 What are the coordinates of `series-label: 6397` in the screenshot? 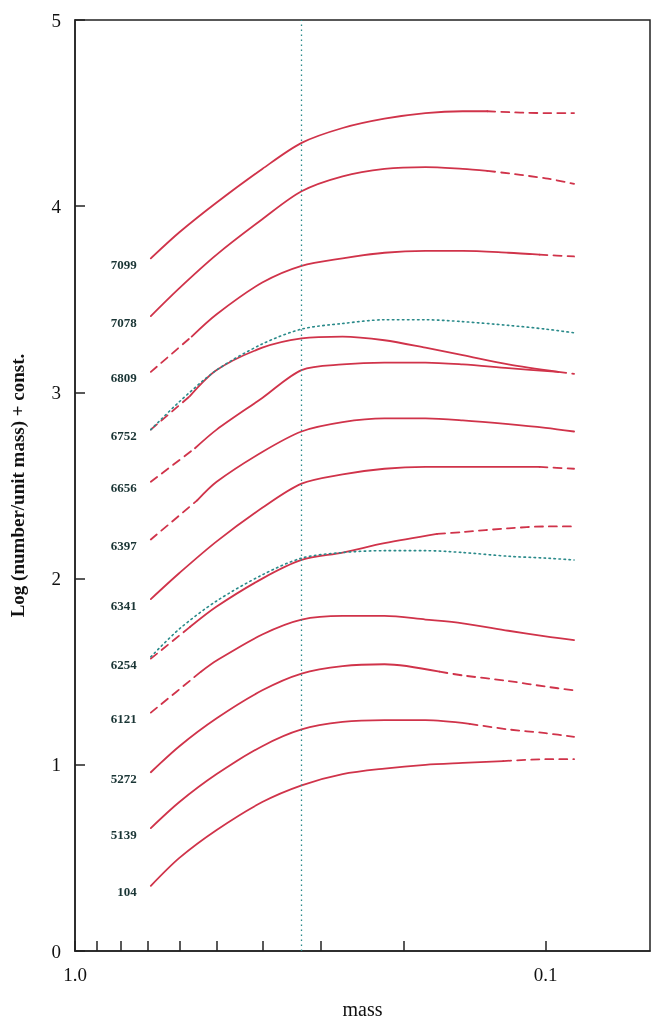 It's located at (124, 545).